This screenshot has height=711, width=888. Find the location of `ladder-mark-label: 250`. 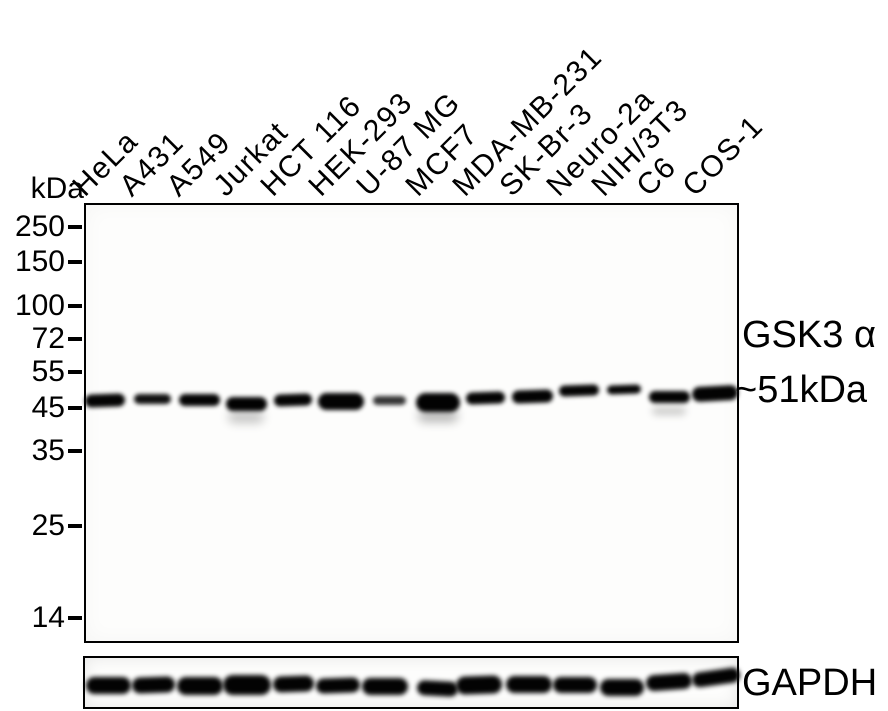

ladder-mark-label: 250 is located at coordinates (39, 226).